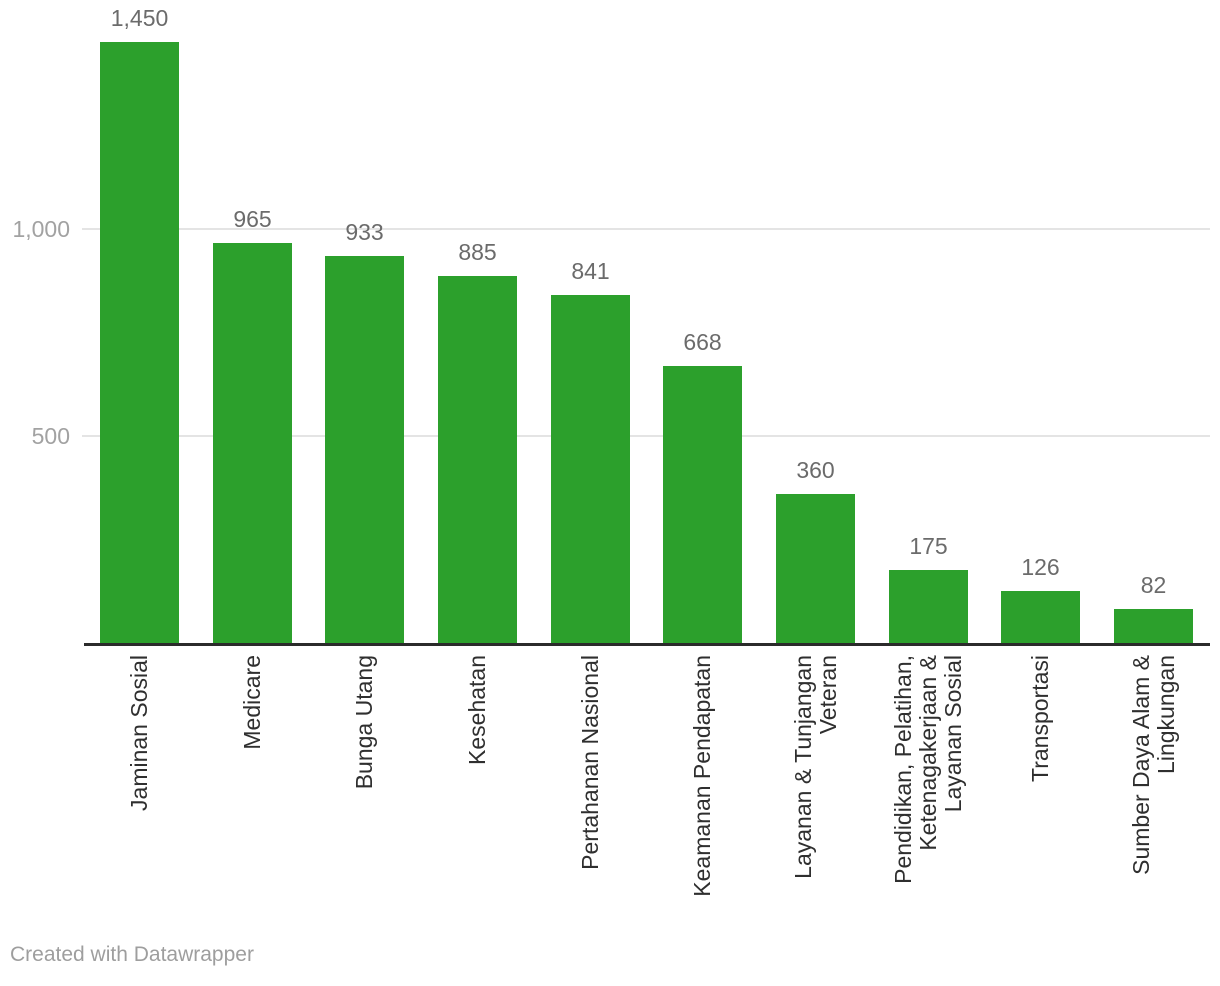  I want to click on value-label: 841, so click(590, 271).